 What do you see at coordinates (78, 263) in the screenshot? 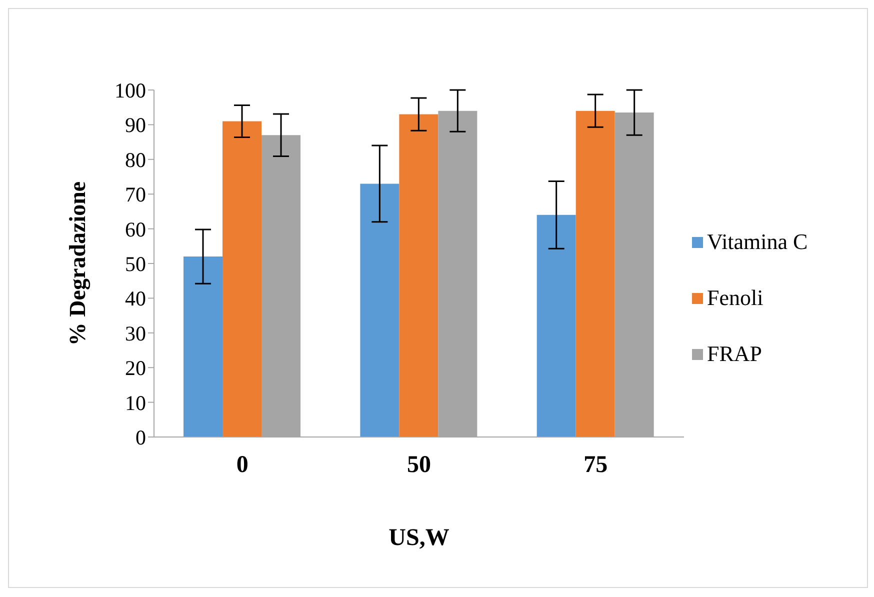
I see `y-axis-title: % Degradazione` at bounding box center [78, 263].